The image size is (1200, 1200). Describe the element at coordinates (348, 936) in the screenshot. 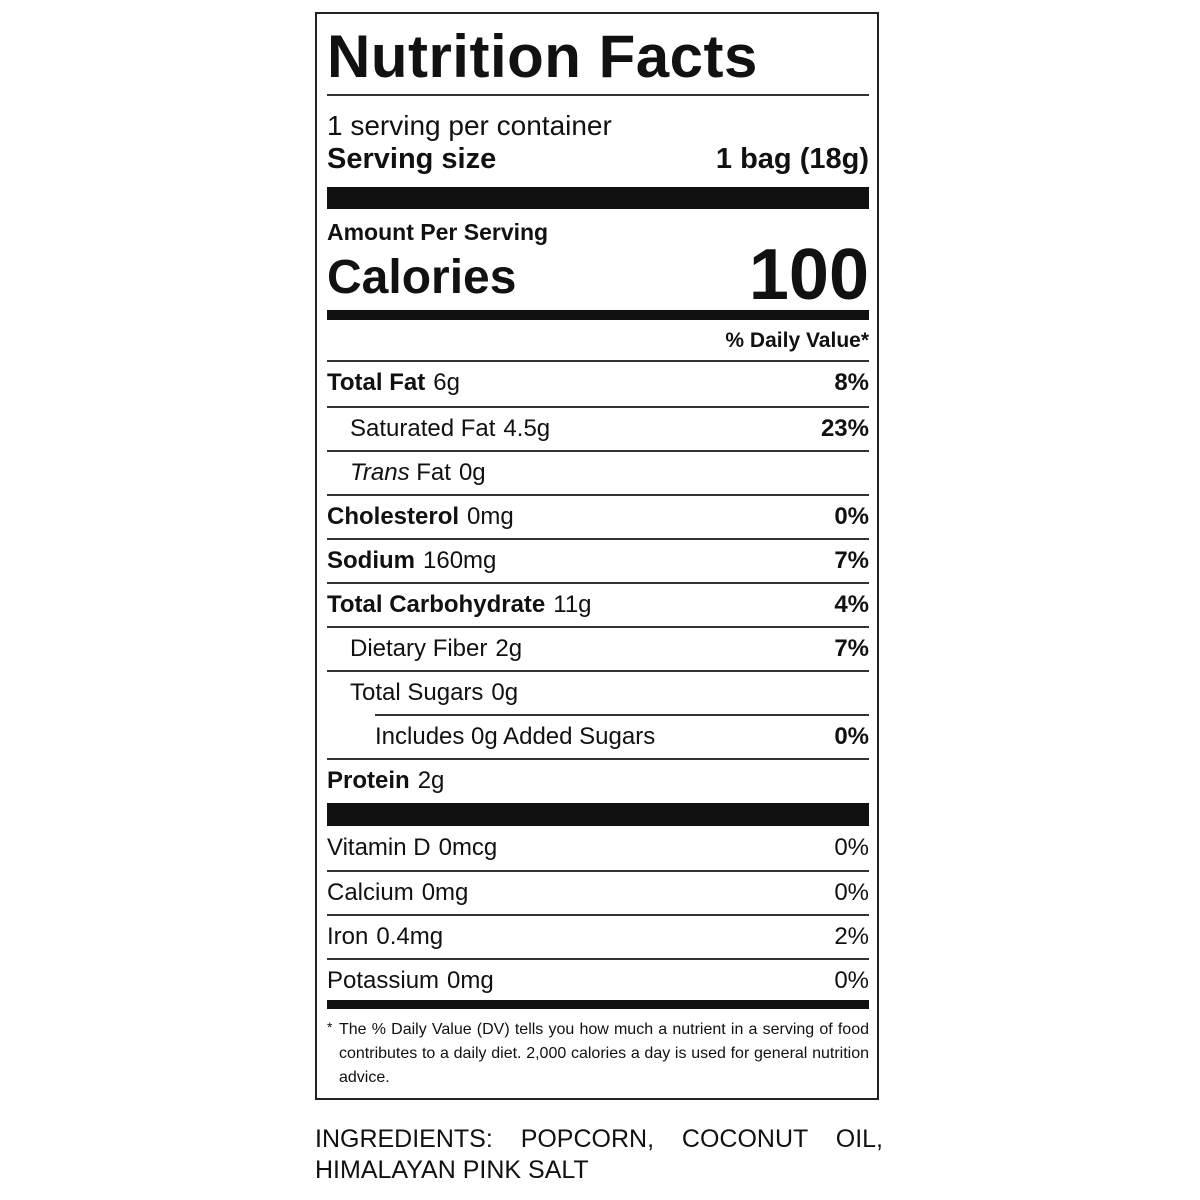

I see `vitamin-name: Iron` at that location.